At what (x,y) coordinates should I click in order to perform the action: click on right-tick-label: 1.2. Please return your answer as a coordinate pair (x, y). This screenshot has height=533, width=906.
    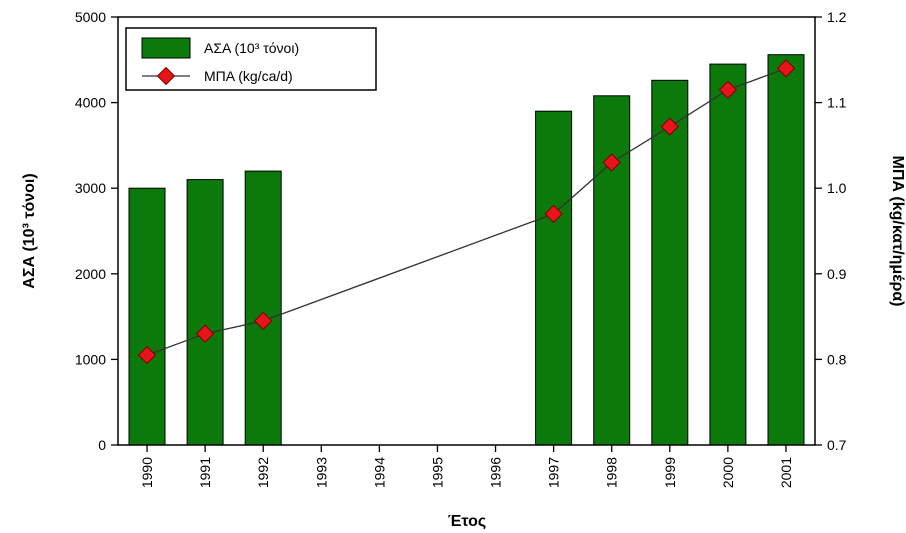
    Looking at the image, I should click on (837, 17).